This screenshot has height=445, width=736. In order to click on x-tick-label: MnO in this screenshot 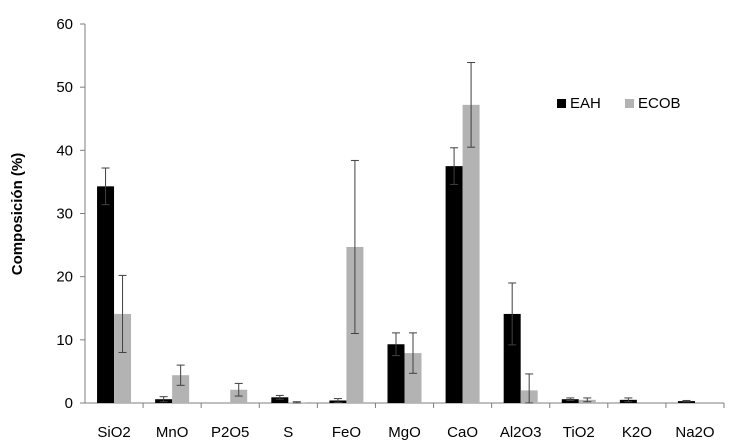, I will do `click(172, 432)`.